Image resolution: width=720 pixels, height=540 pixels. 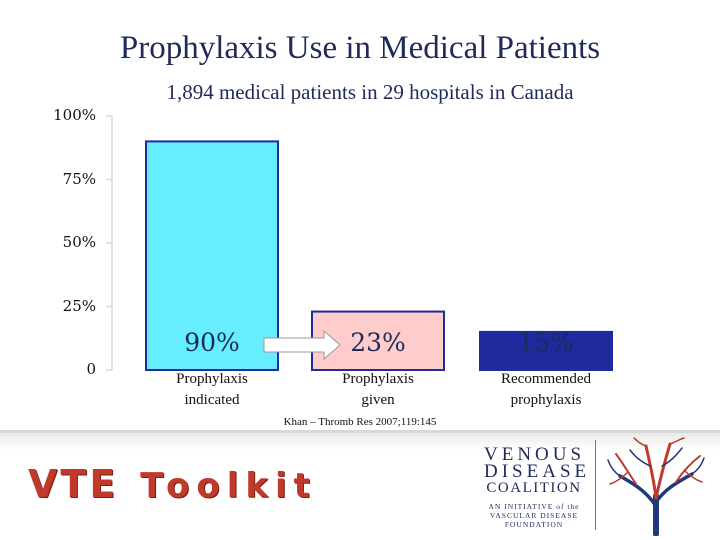 What do you see at coordinates (302, 345) in the screenshot?
I see `arrow-icon` at bounding box center [302, 345].